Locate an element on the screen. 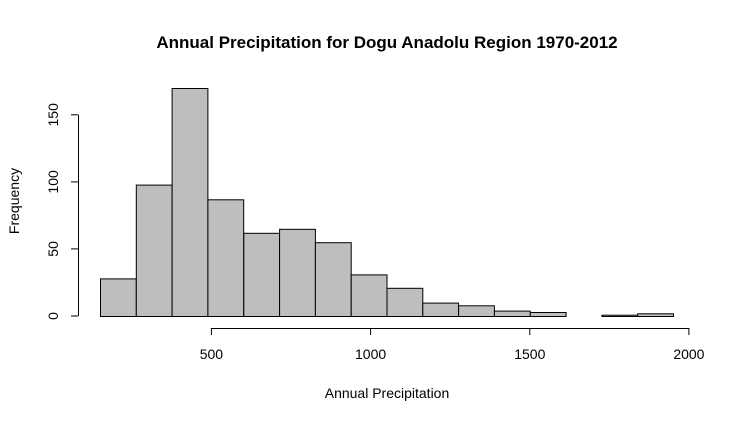 This screenshot has width=735, height=424. y-axis: 0 50 100 150 is located at coordinates (62, 211).